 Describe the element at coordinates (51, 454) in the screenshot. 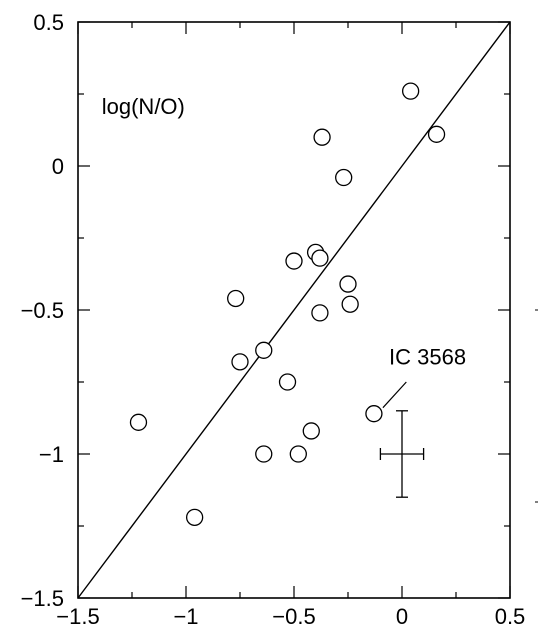

I see `y-tick-label: −1` at that location.